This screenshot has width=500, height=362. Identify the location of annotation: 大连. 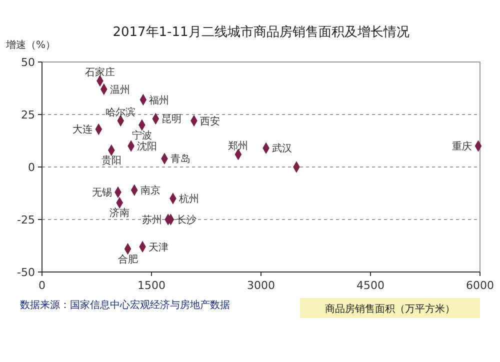
(82, 130).